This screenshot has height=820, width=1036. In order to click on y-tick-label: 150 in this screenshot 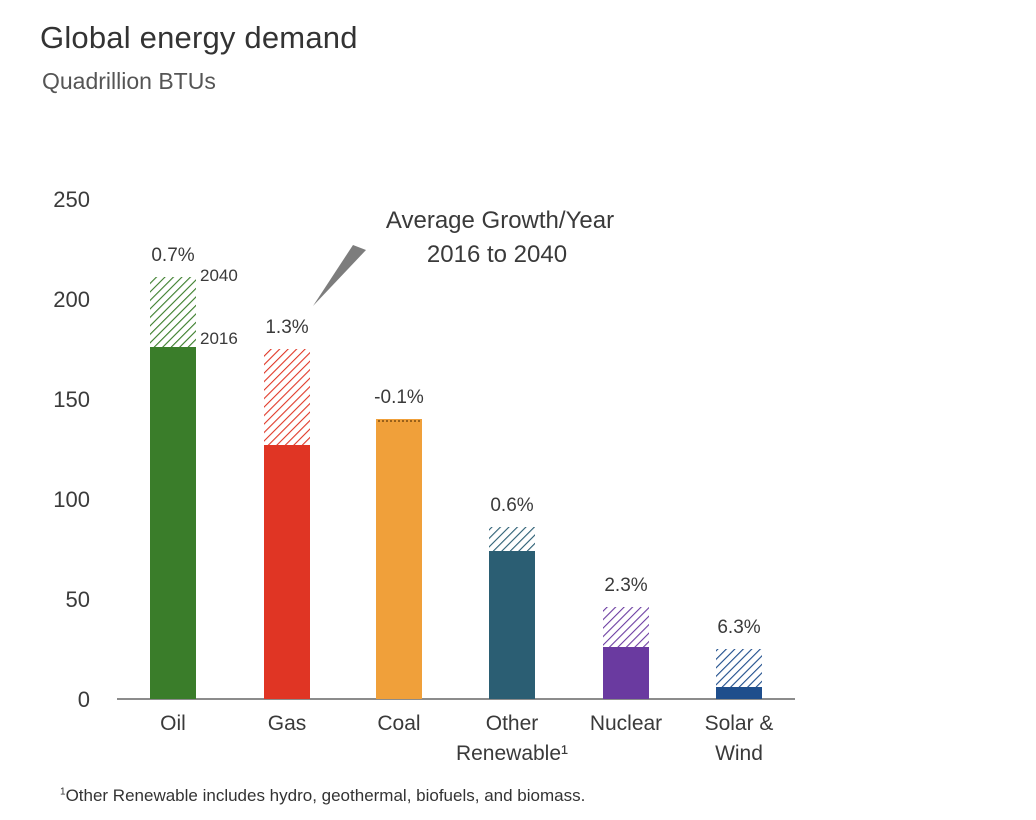, I will do `click(71, 399)`.